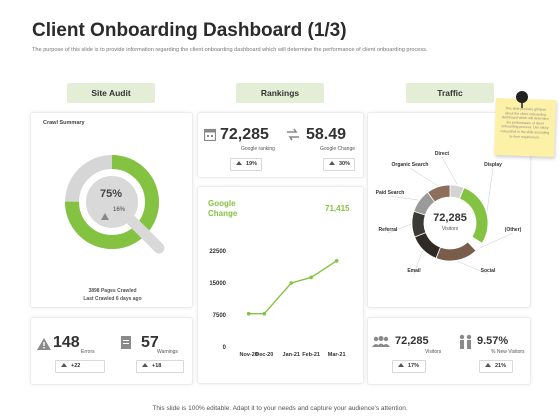 The width and height of the screenshot is (560, 420). What do you see at coordinates (381, 341) in the screenshot?
I see `users-icon` at bounding box center [381, 341].